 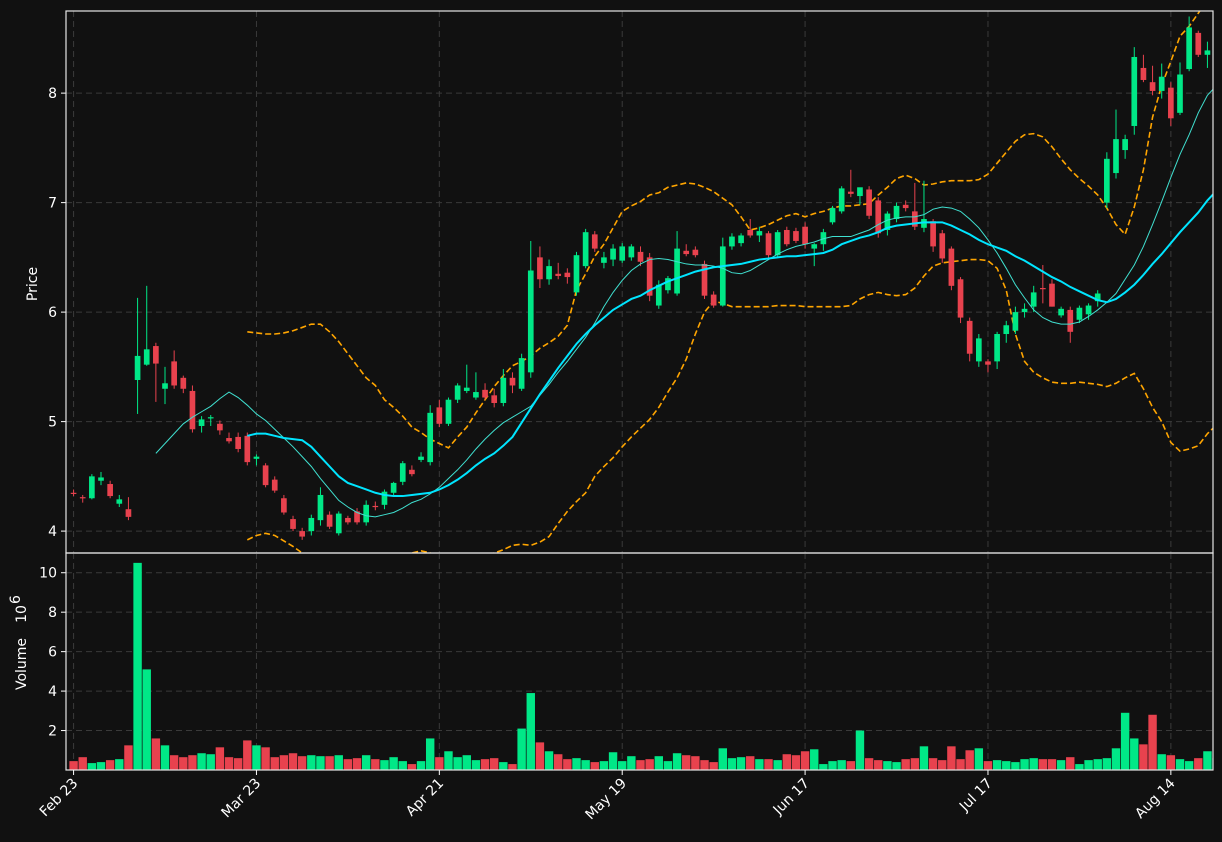 I want to click on price-tick-label: 7, so click(x=52, y=204).